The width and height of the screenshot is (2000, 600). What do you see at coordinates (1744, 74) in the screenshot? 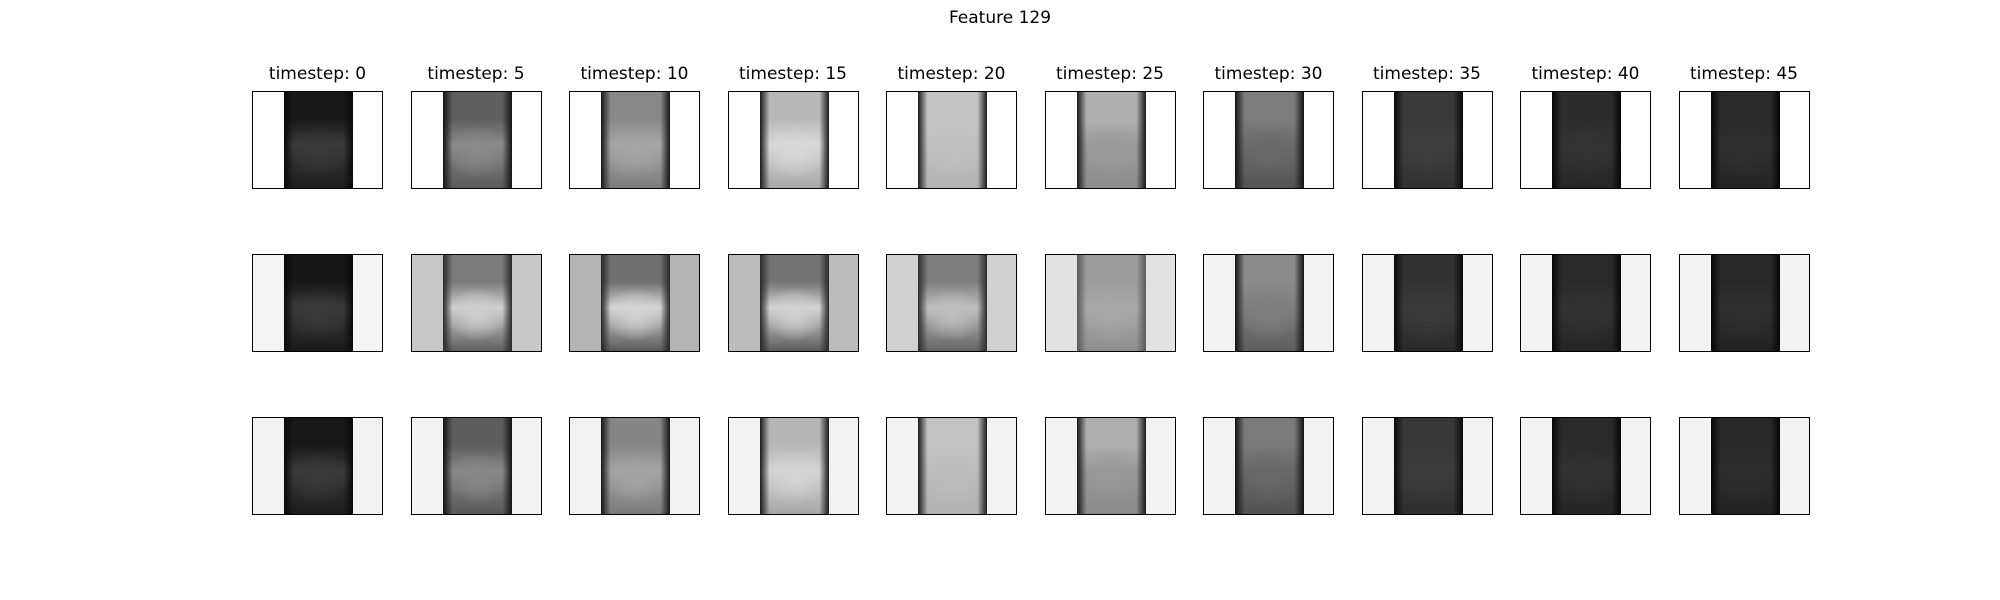
I see `column-title: timestep: 45` at bounding box center [1744, 74].